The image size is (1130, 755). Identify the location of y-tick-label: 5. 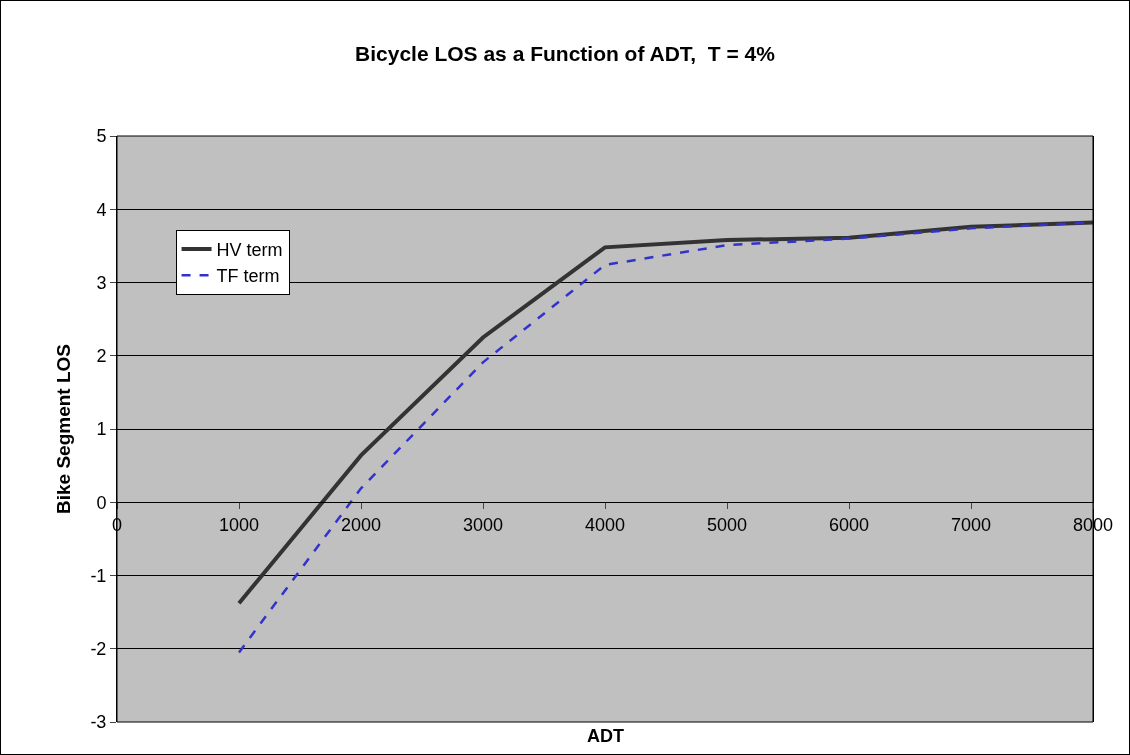
(101, 136).